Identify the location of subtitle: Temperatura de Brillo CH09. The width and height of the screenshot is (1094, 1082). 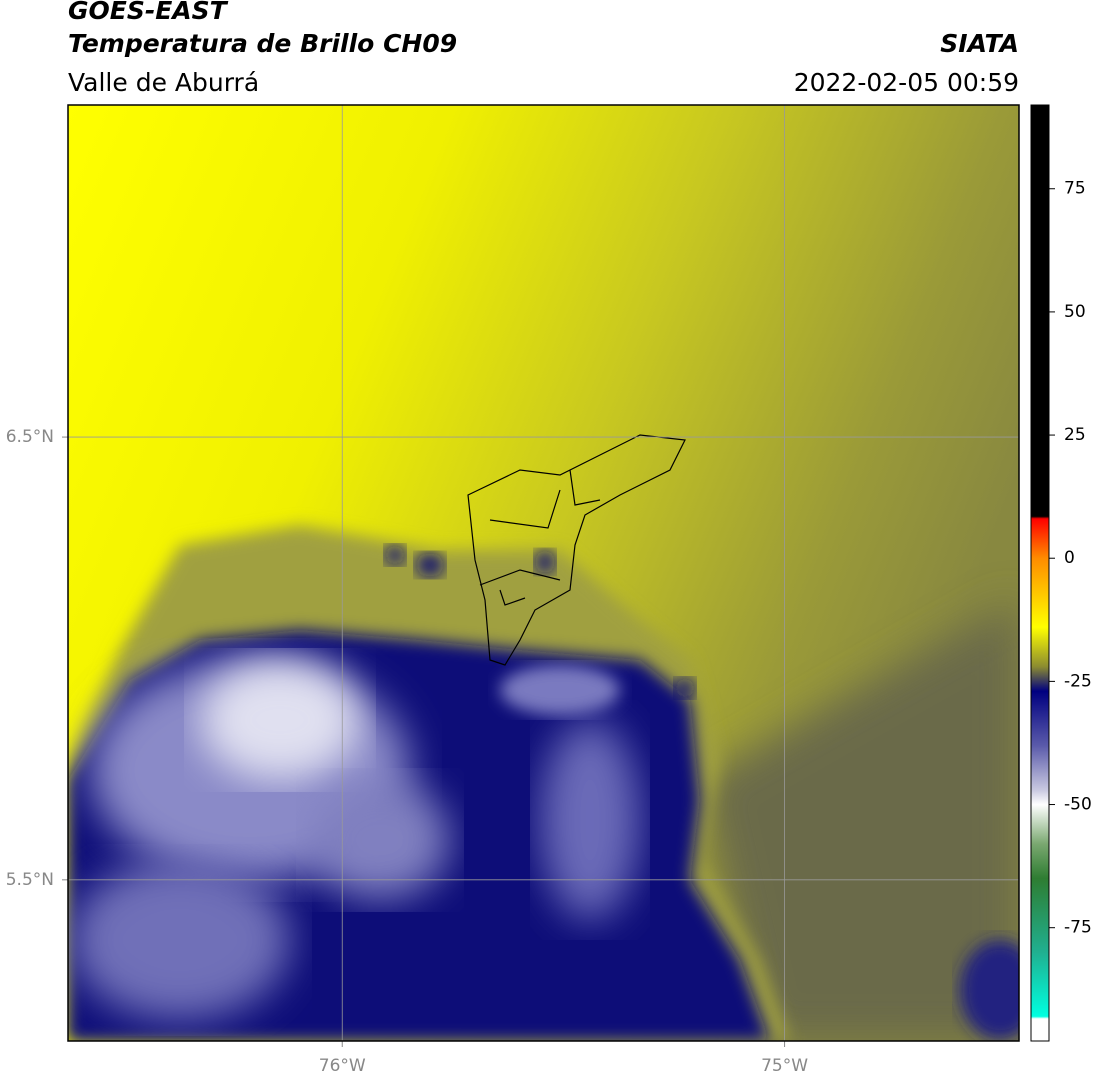
(262, 43).